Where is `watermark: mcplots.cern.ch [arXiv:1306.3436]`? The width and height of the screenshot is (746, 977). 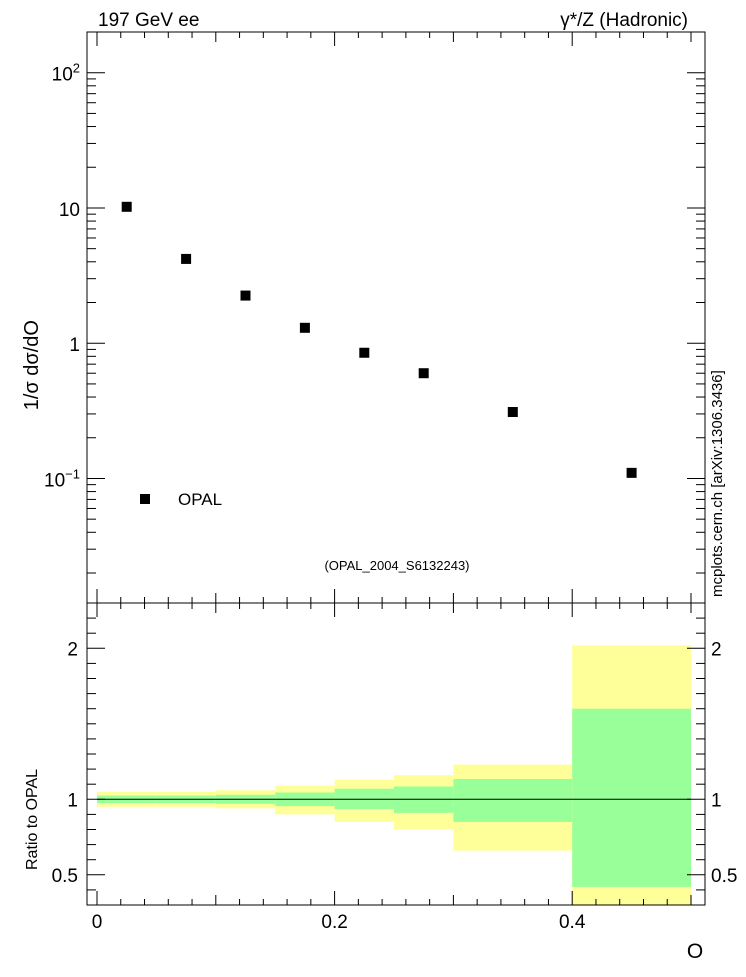
watermark: mcplots.cern.ch [arXiv:1306.3436] is located at coordinates (717, 483).